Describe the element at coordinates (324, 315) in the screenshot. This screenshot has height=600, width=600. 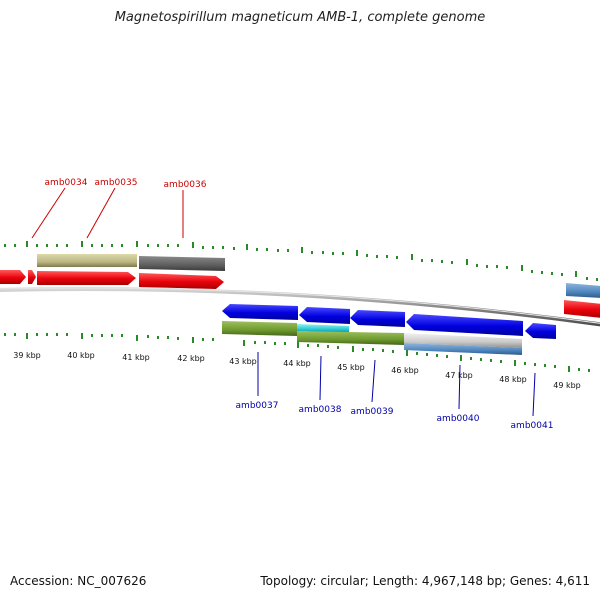
I see `gene-amb0038` at that location.